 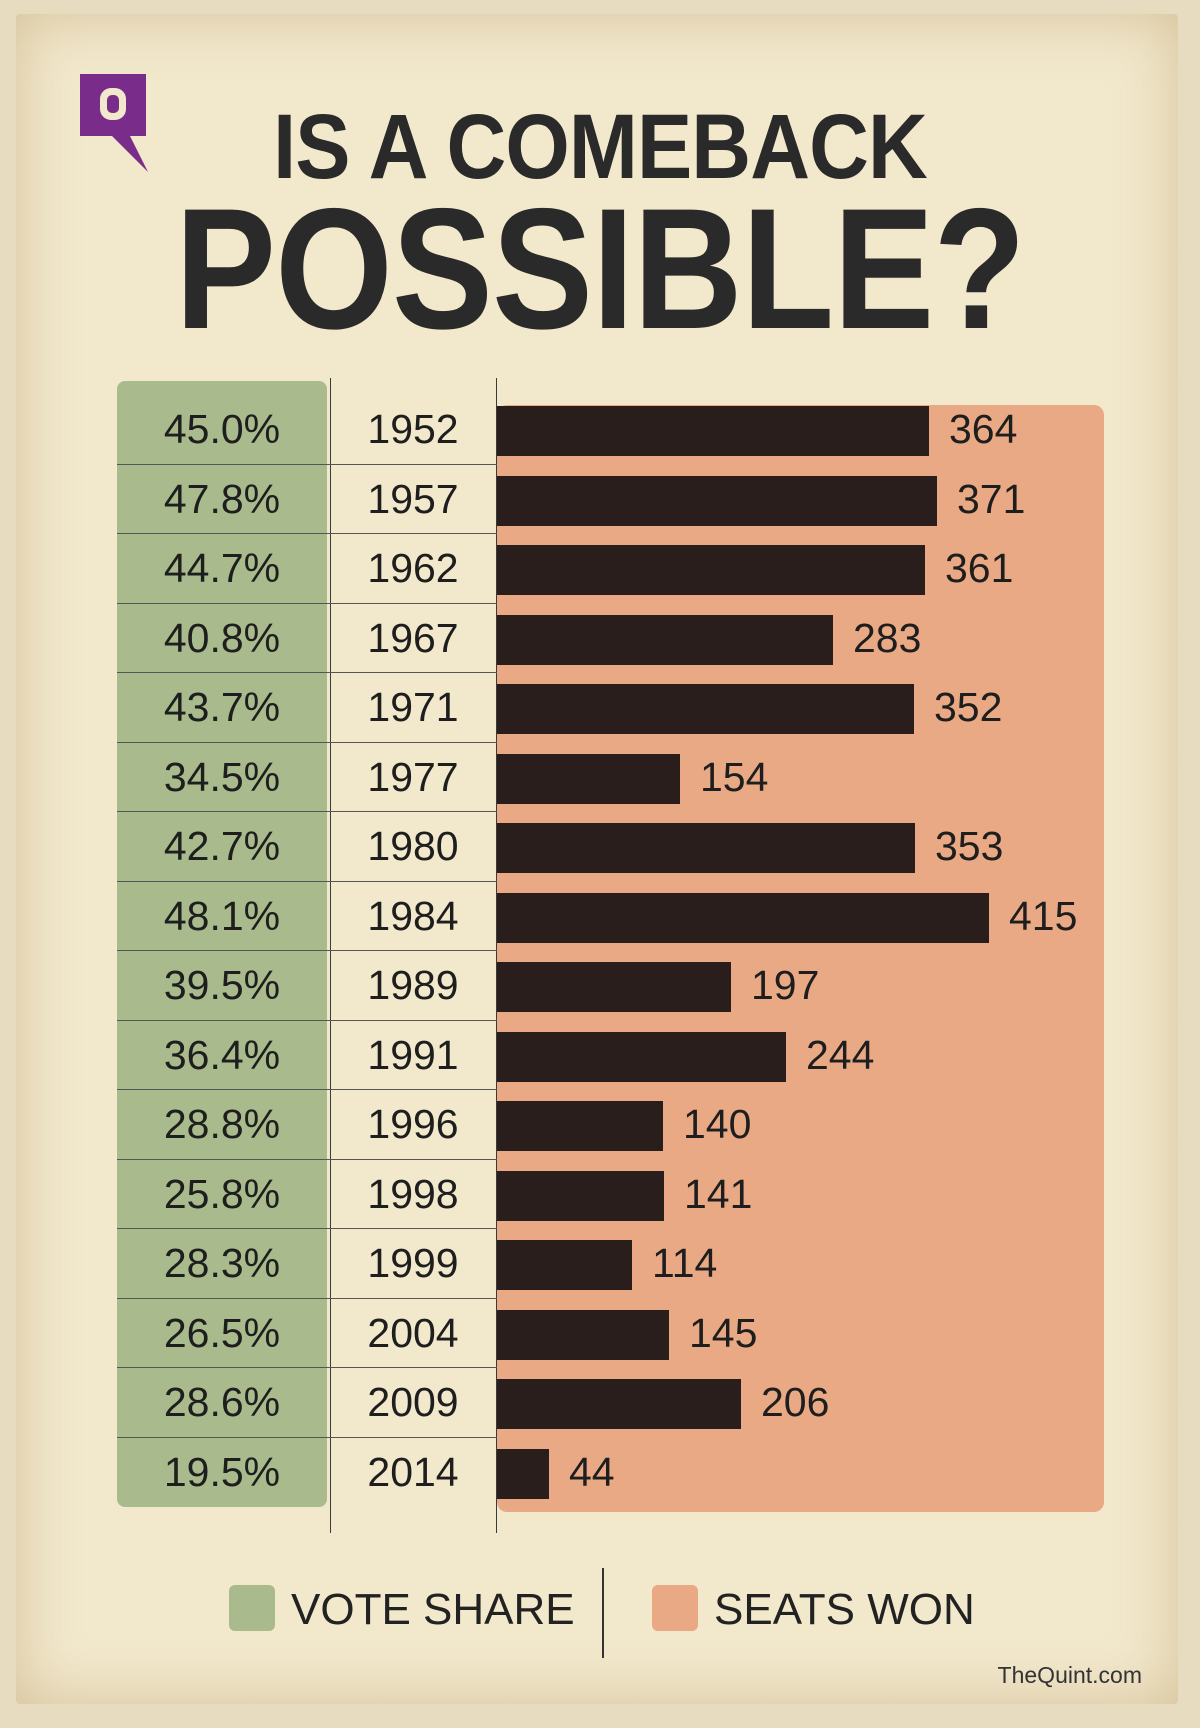 What do you see at coordinates (222, 1054) in the screenshot?
I see `vote-share-label: 36.4%` at bounding box center [222, 1054].